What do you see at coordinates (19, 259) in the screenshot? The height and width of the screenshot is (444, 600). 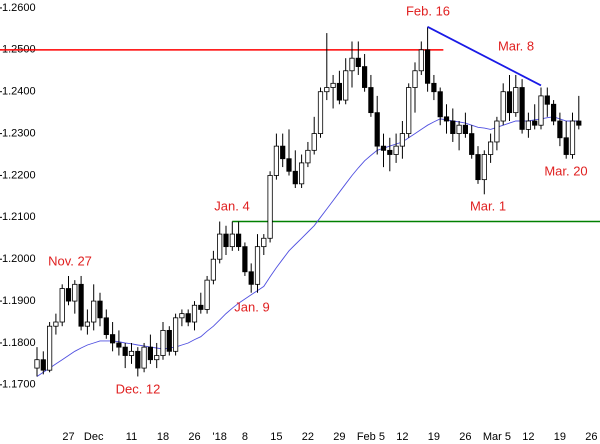 I see `y-tick-label: 1.2000` at bounding box center [19, 259].